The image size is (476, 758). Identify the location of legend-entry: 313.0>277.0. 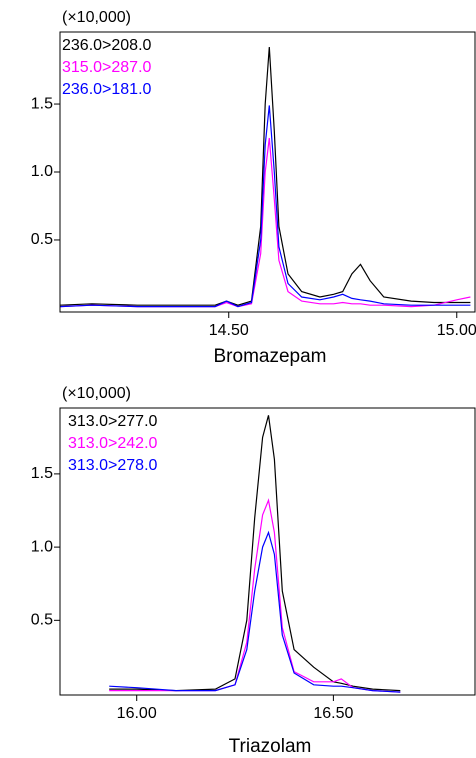
(113, 421).